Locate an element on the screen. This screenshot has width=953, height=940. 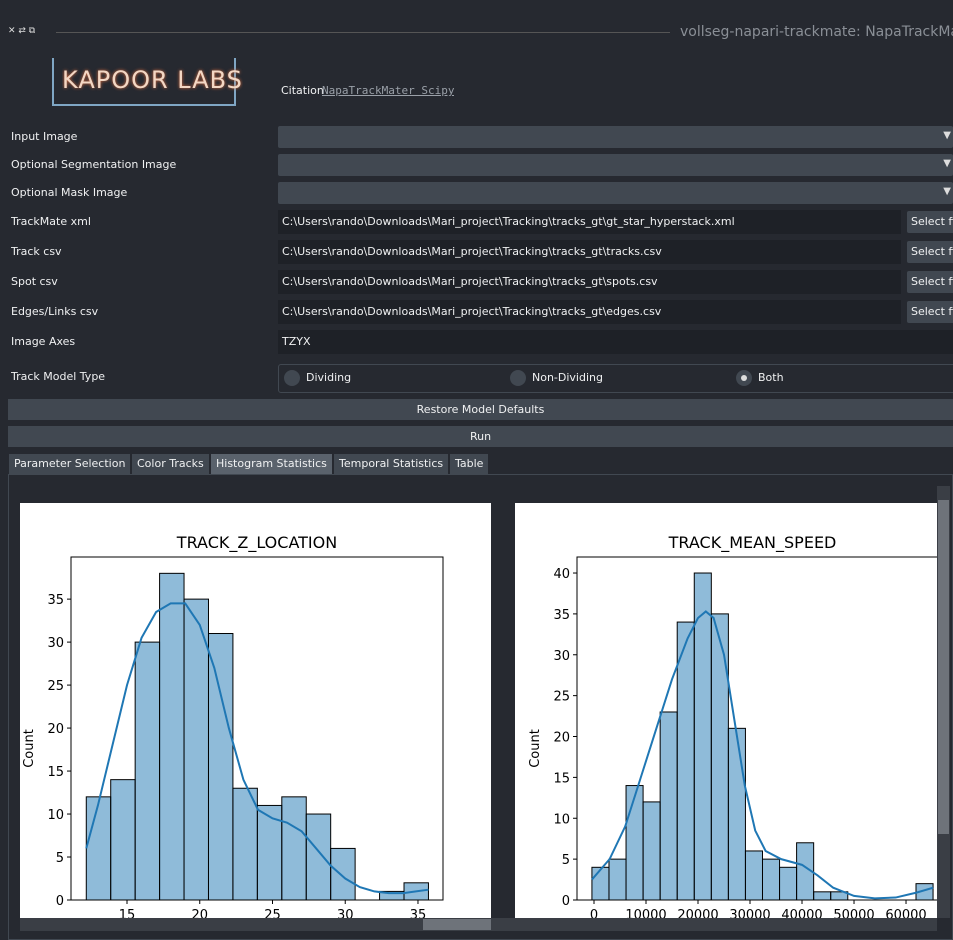
v-scroll-thumb is located at coordinates (943, 667).